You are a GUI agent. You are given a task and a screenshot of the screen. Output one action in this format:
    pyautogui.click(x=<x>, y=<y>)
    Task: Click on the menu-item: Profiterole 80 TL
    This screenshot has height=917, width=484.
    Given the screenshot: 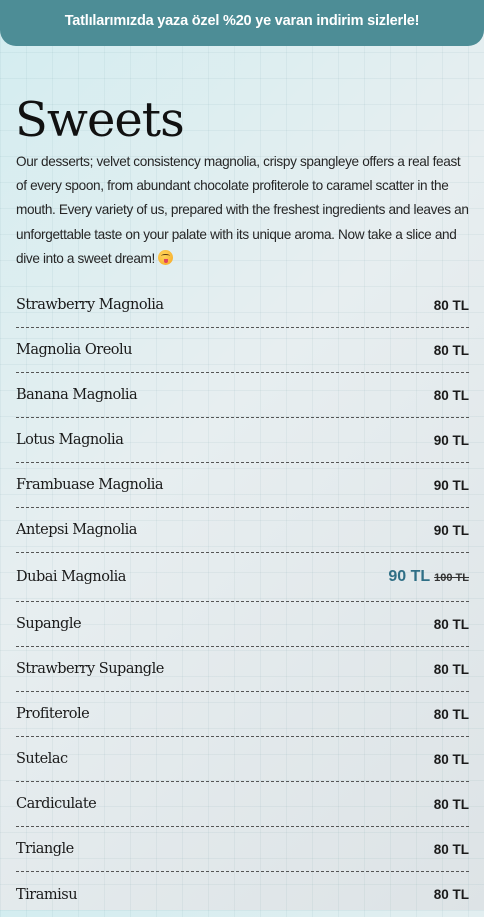 What is the action you would take?
    pyautogui.click(x=242, y=714)
    